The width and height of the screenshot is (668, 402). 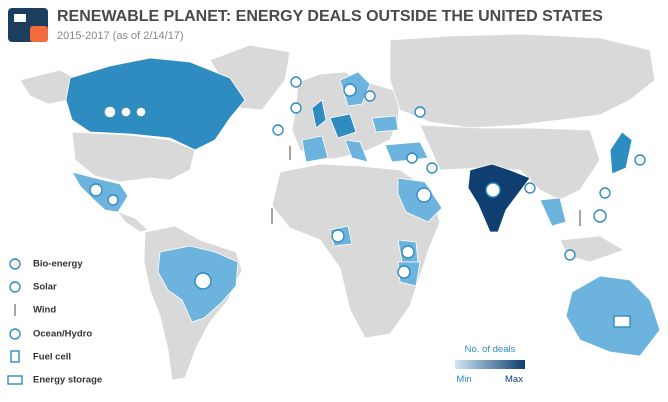 What do you see at coordinates (120, 36) in the screenshot?
I see `subtitle: 2015-2017 (as of 2/14/17)` at bounding box center [120, 36].